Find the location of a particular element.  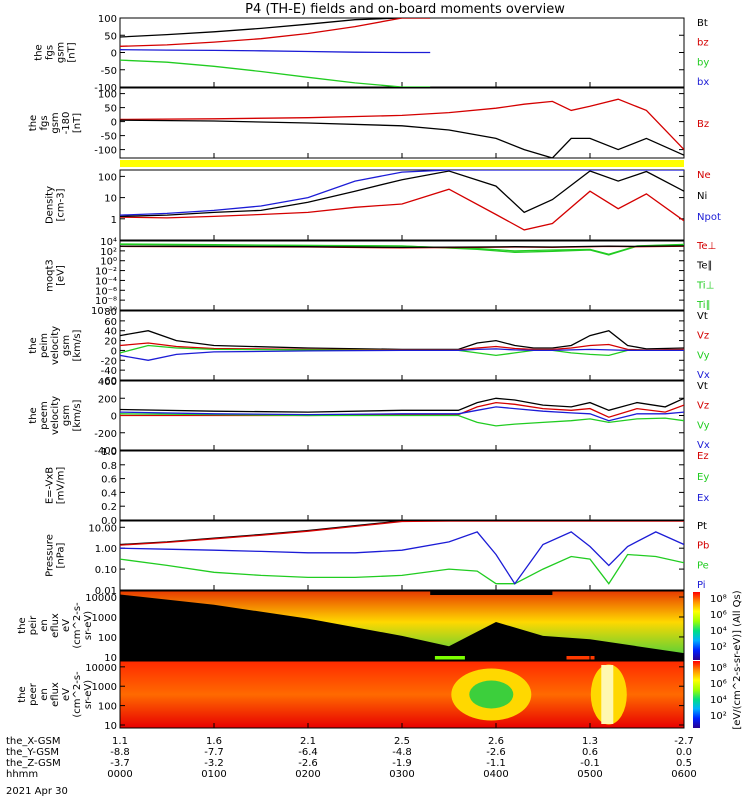

y-axis-label: peir is located at coordinates (33, 625).